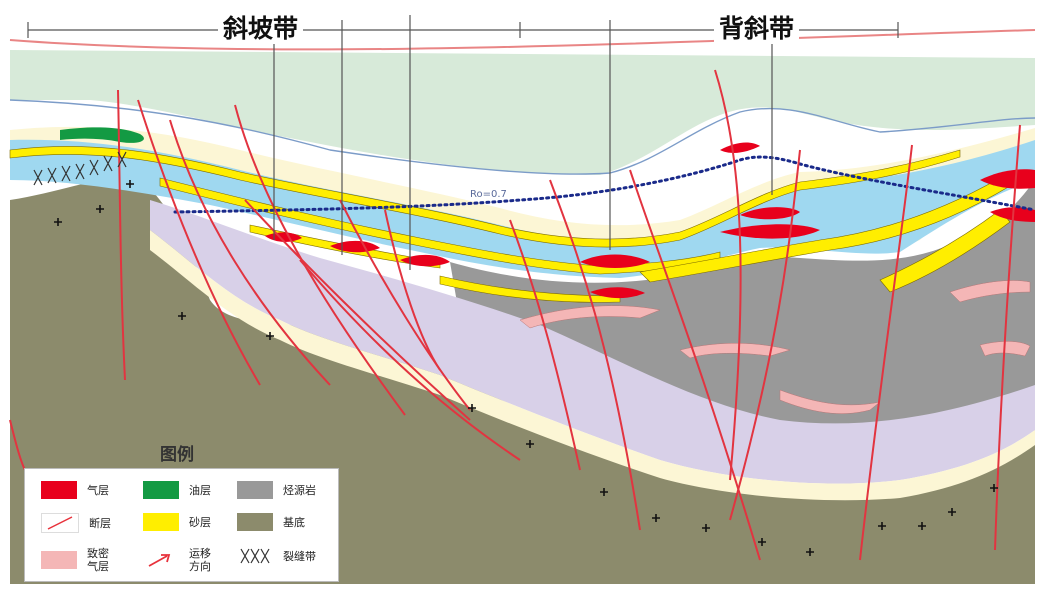  What do you see at coordinates (757, 29) in the screenshot?
I see `anticline-zone-label: 背斜带` at bounding box center [757, 29].